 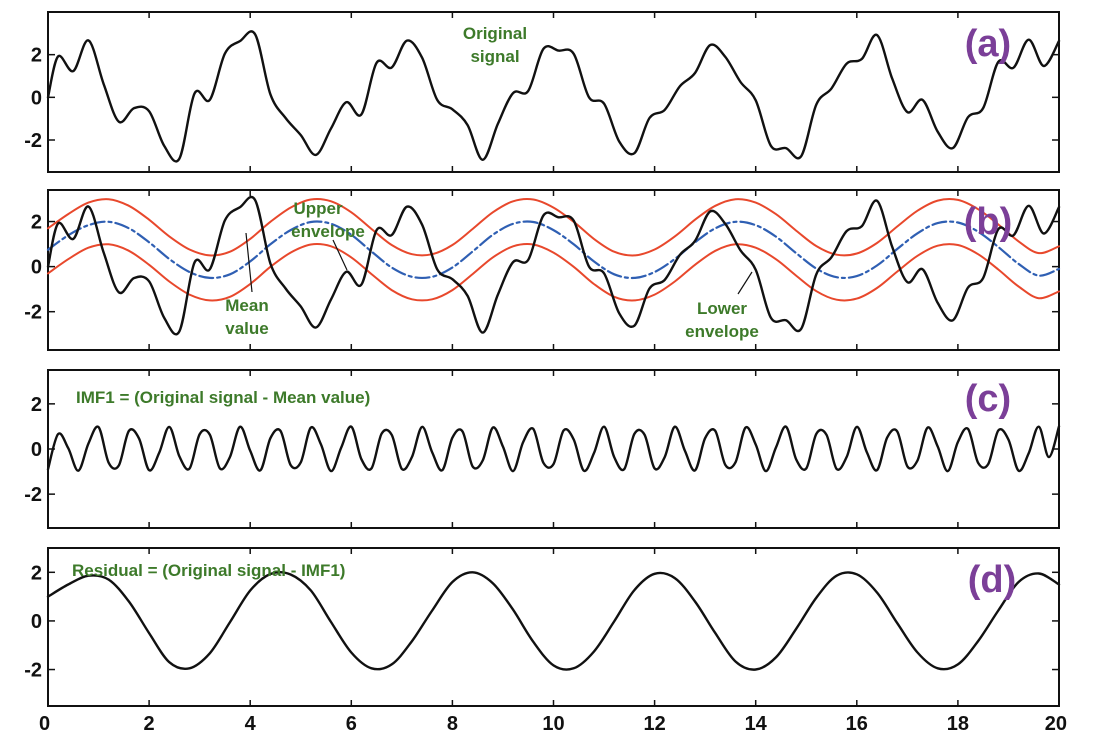 What do you see at coordinates (208, 570) in the screenshot?
I see `annotation-residual: Residual = (Original signal - IMF1)` at bounding box center [208, 570].